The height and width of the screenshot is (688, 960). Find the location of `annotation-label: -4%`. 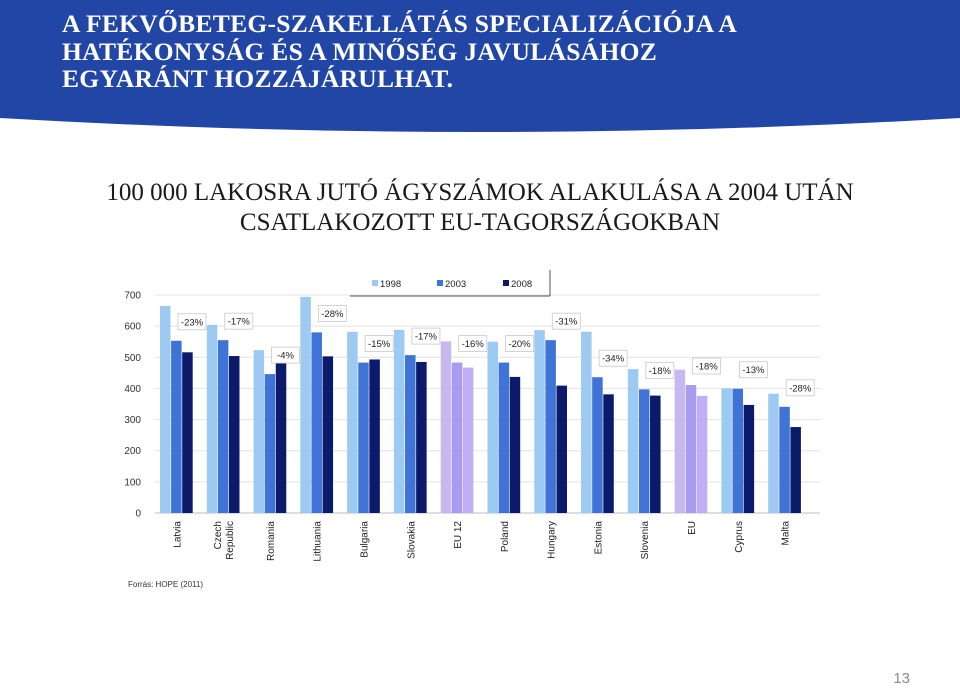

annotation-label: -4% is located at coordinates (285, 356).